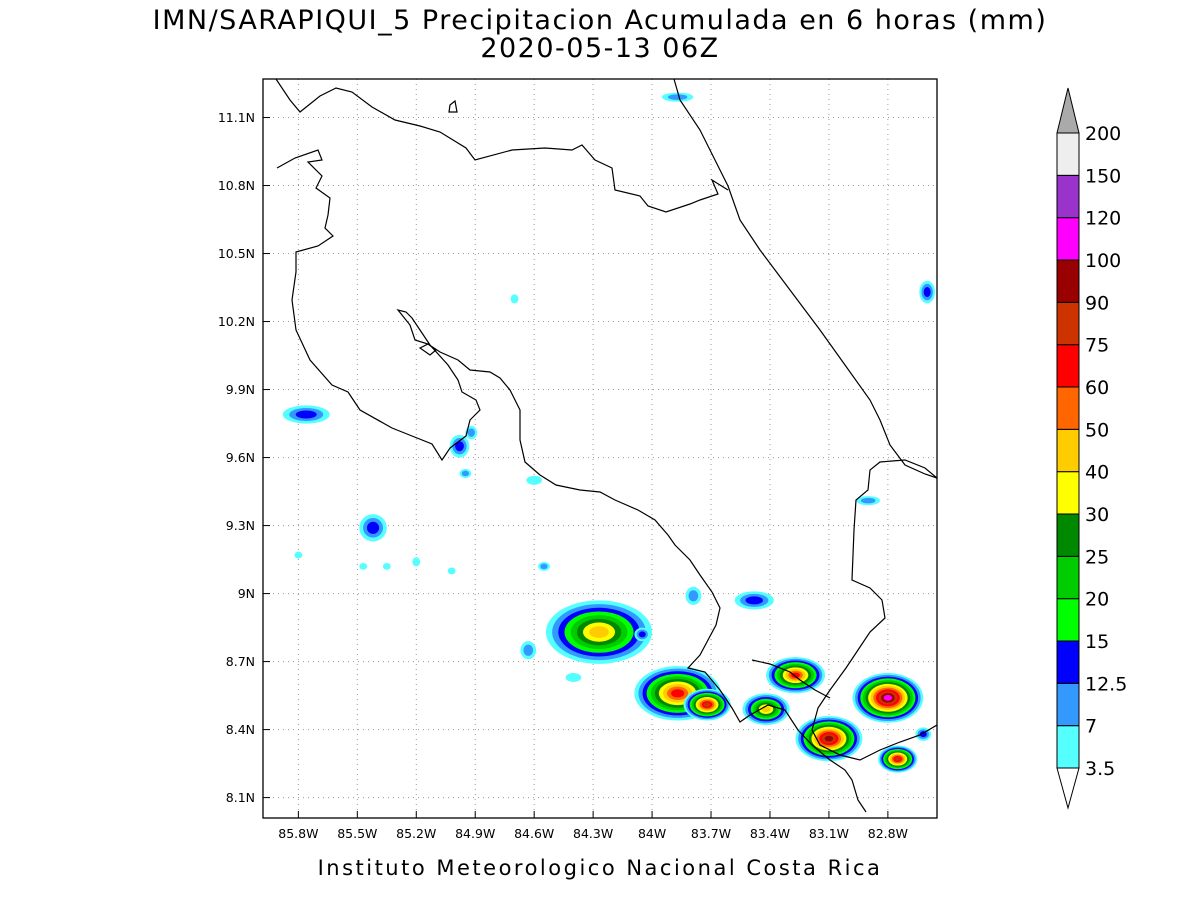  Describe the element at coordinates (240, 797) in the screenshot. I see `lat-tick-label: 8.1N` at that location.